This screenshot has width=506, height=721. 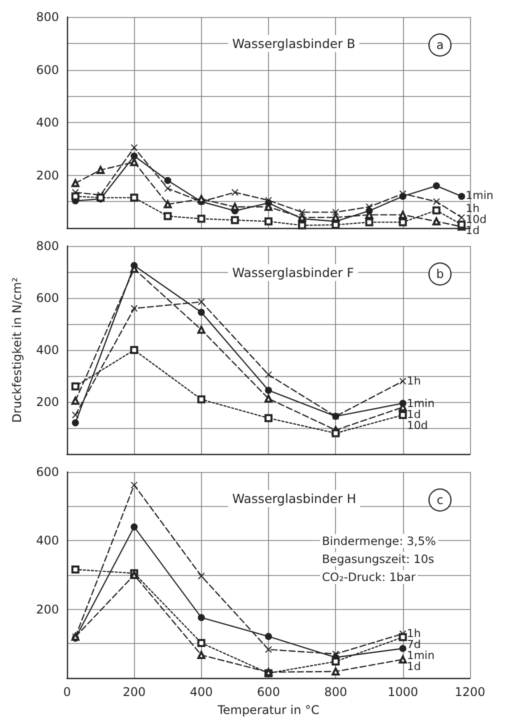 What do you see at coordinates (201, 692) in the screenshot?
I see `x-tick-label: 400` at bounding box center [201, 692].